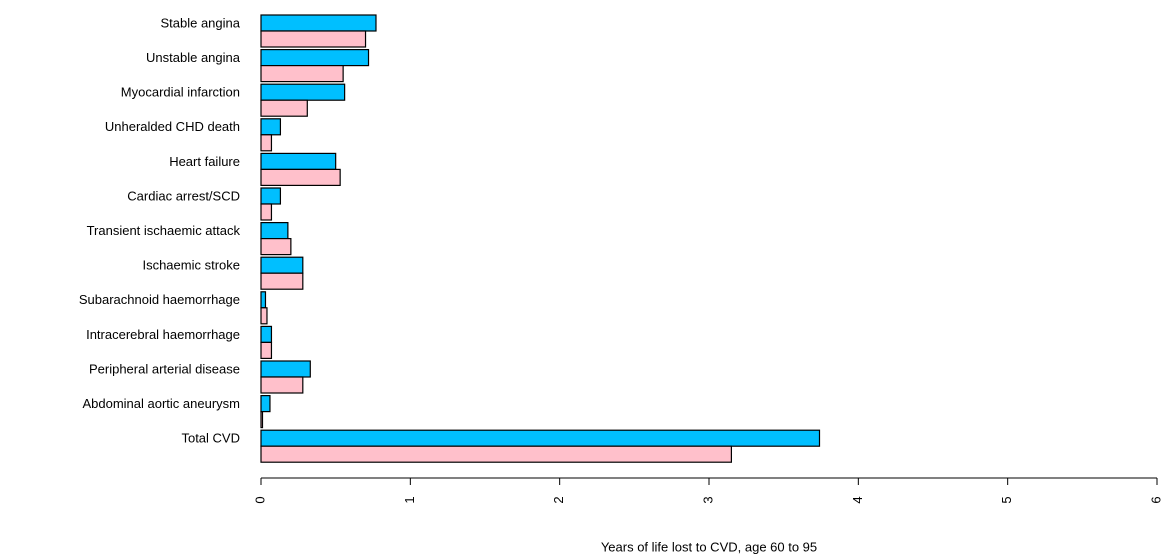 Image resolution: width=1165 pixels, height=558 pixels. What do you see at coordinates (161, 403) in the screenshot?
I see `y-tick-label: Abdominal aortic aneurysm` at bounding box center [161, 403].